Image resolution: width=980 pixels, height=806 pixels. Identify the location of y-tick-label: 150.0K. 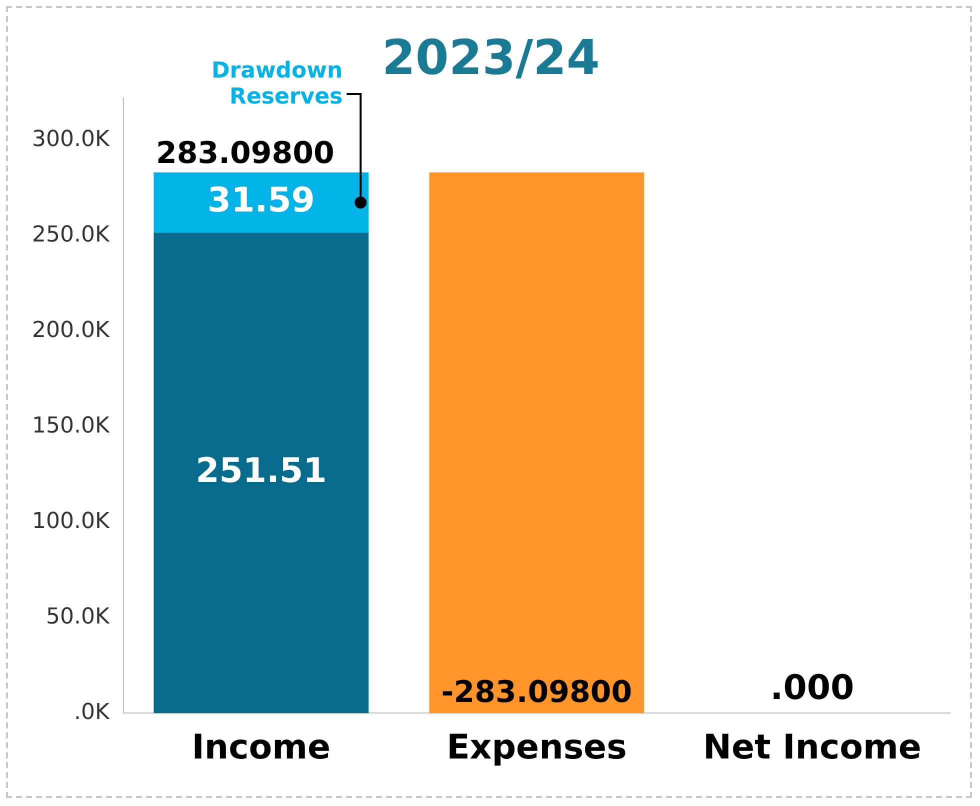
(71, 425).